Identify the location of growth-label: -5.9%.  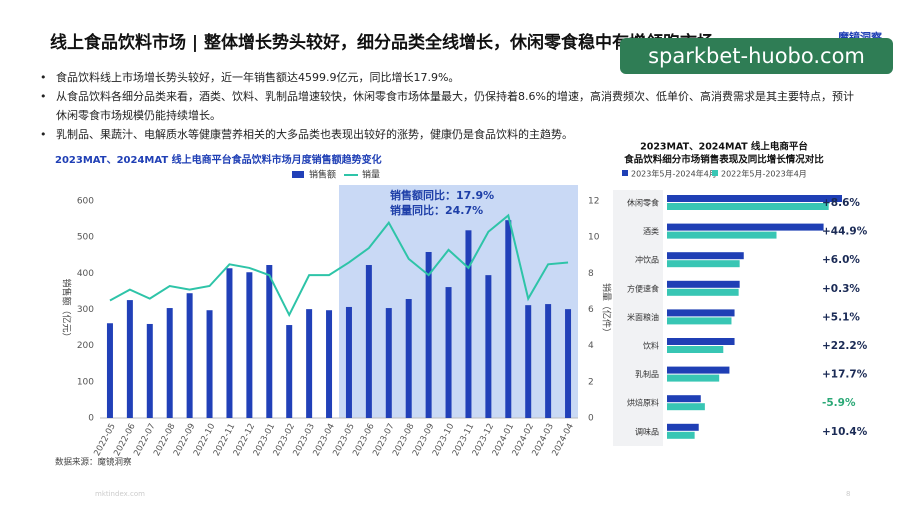
(839, 403).